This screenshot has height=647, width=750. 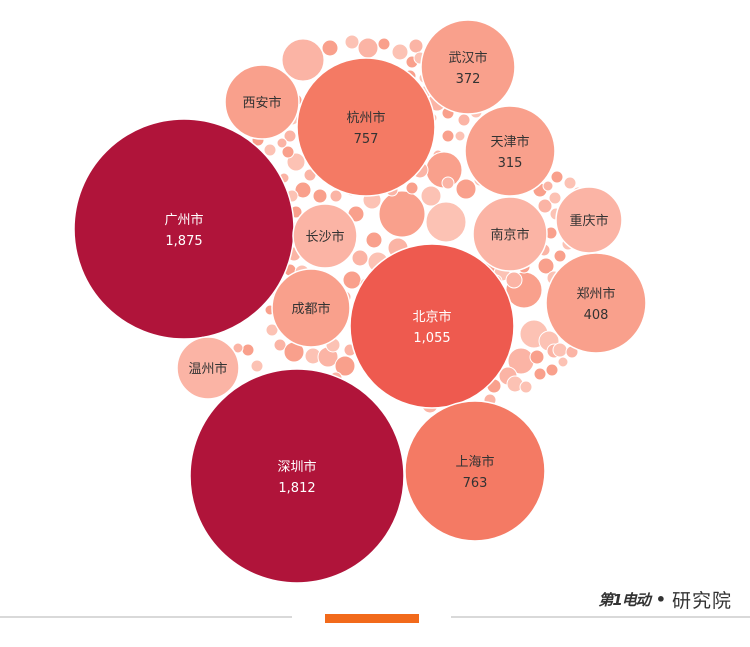 I want to click on brand-logo: 第1电动 • 研究院, so click(x=665, y=599).